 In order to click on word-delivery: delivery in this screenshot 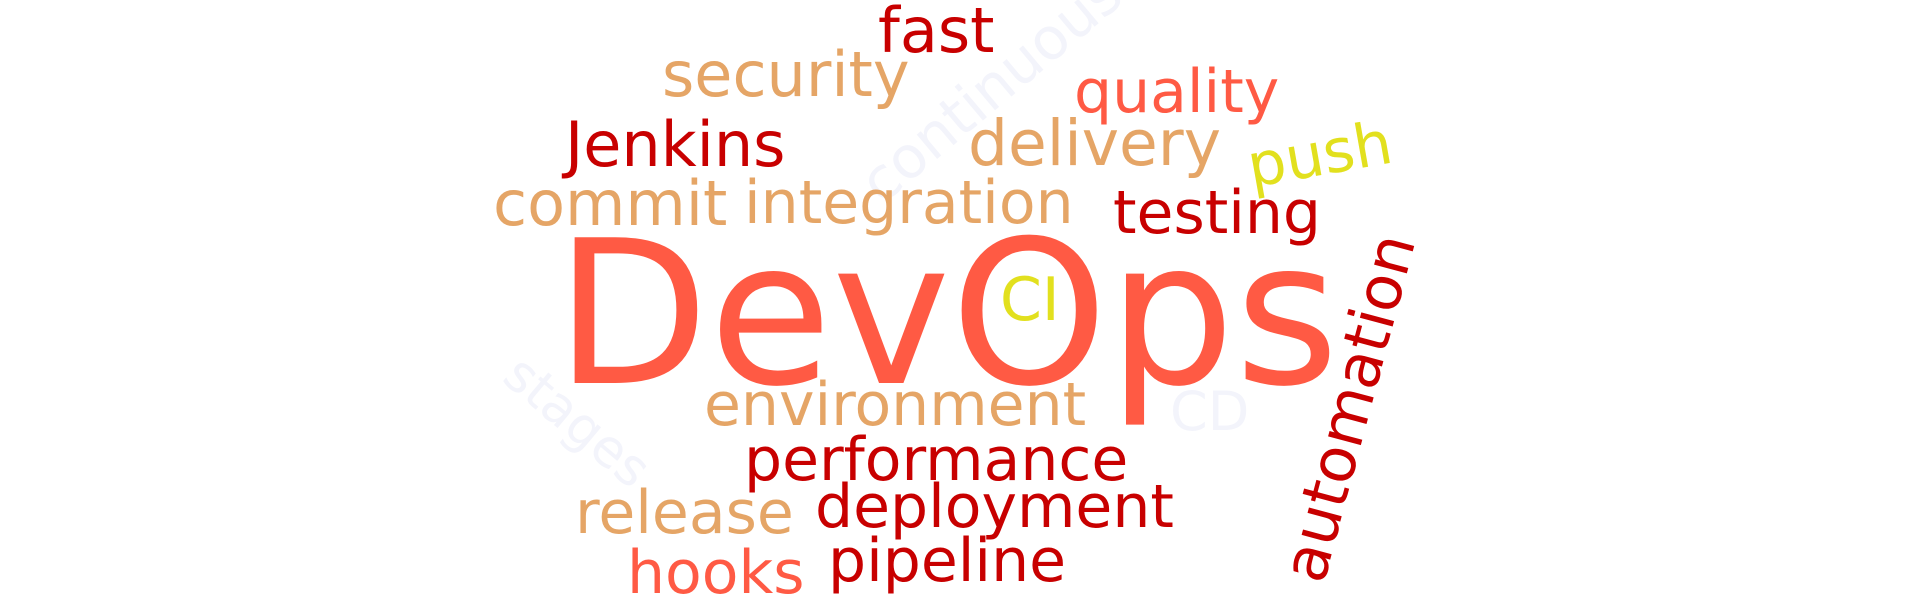, I will do `click(1094, 143)`.